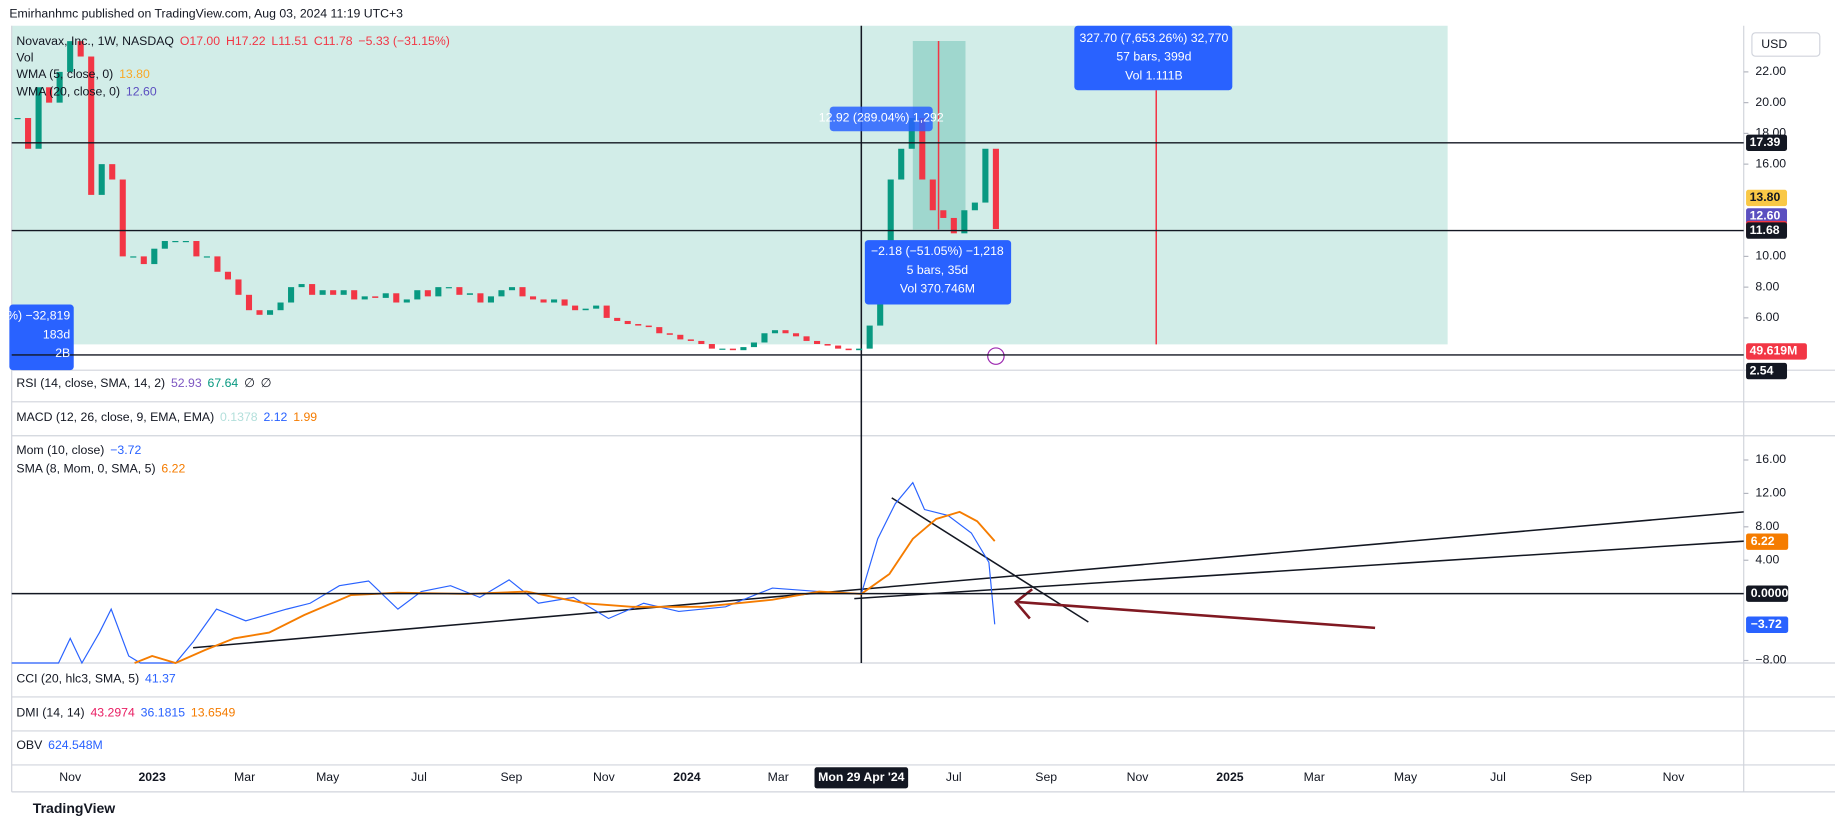  I want to click on y-tick-label: 4.00, so click(1767, 559).